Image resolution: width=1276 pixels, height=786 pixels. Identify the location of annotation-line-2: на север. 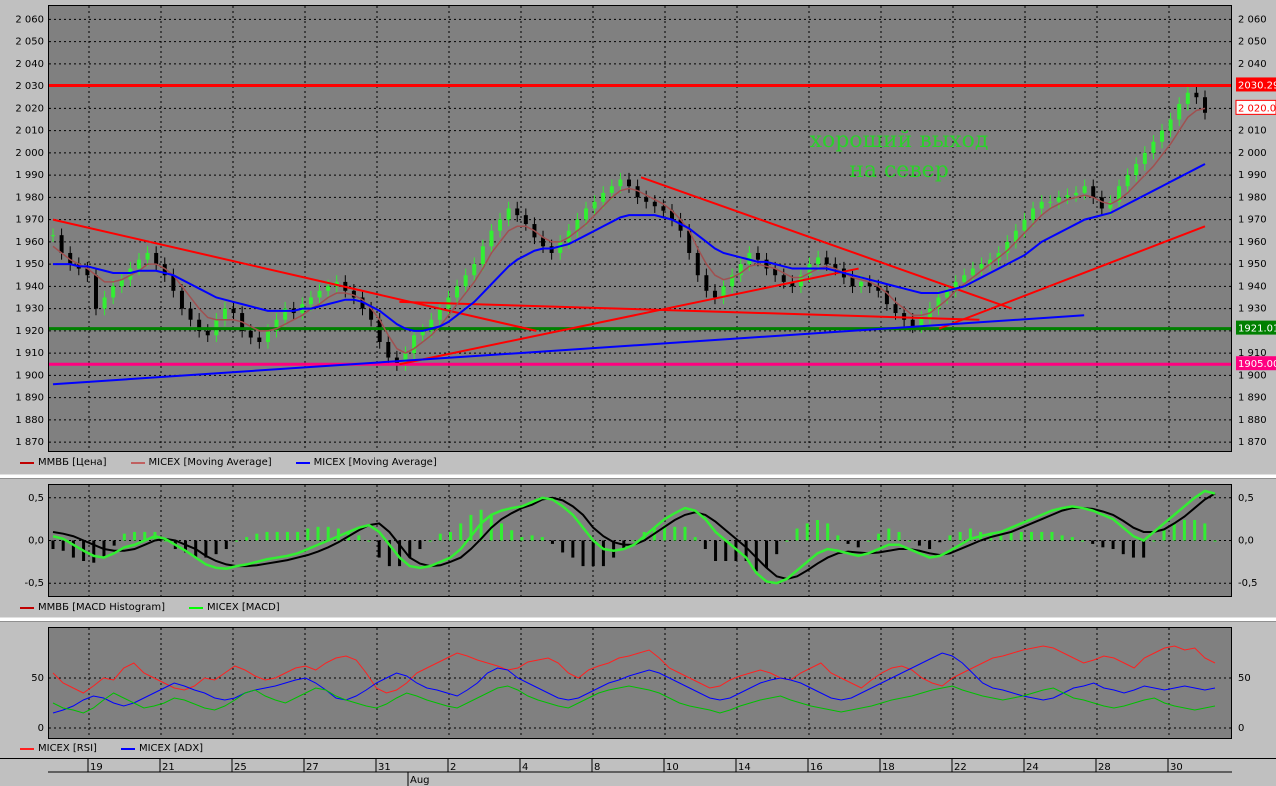
(899, 170).